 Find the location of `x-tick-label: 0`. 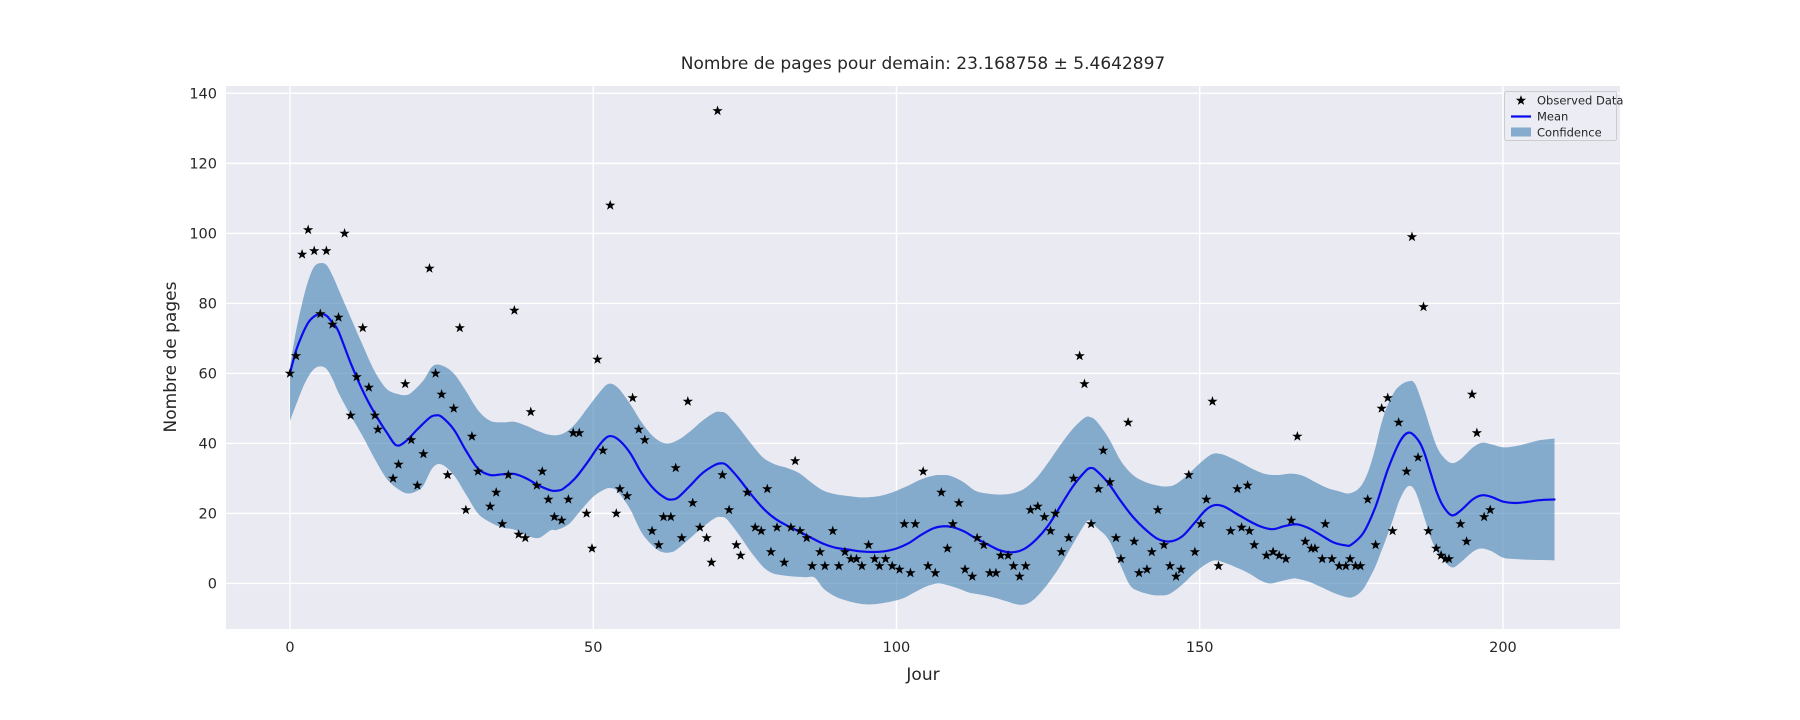

x-tick-label: 0 is located at coordinates (289, 648).